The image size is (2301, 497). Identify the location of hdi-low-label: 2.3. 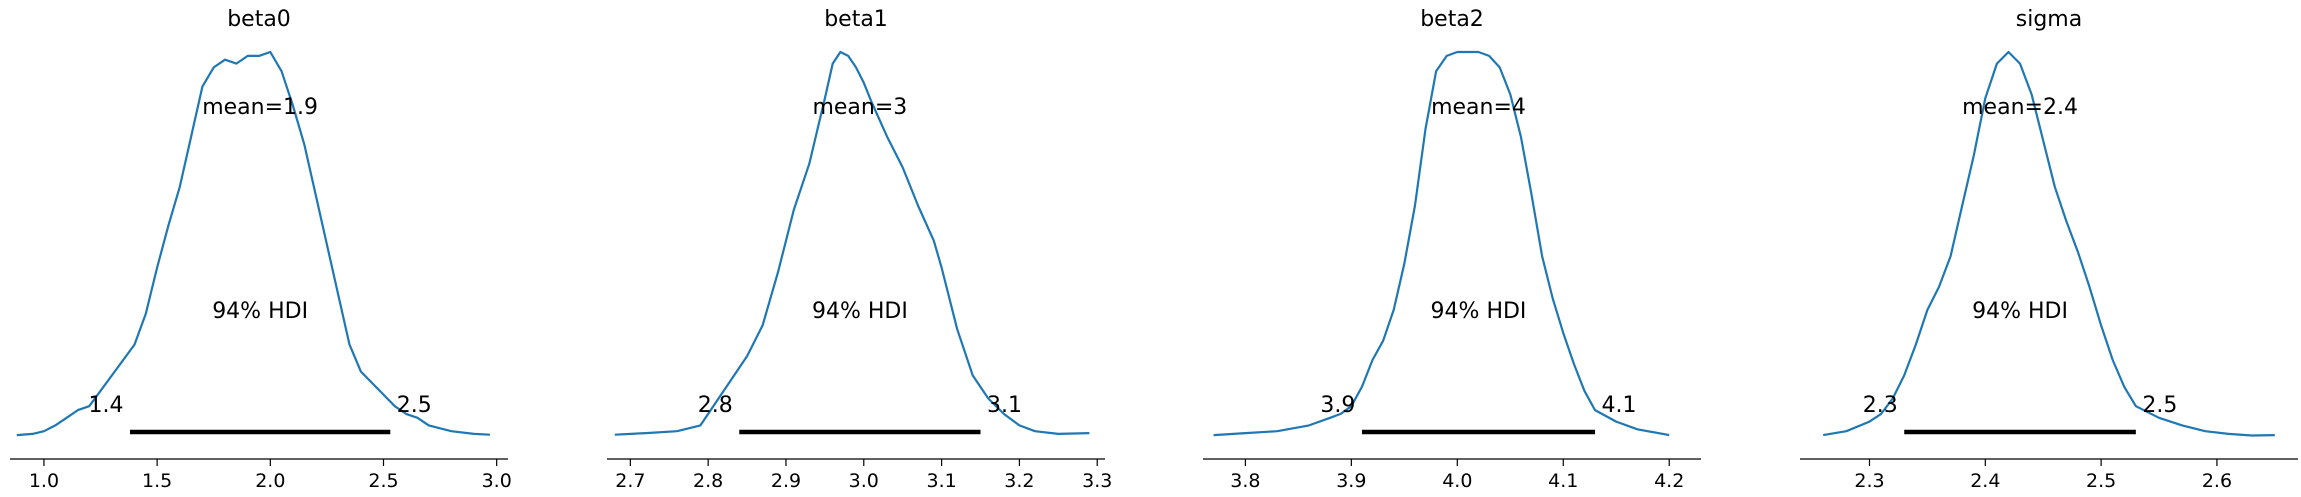
(1880, 405).